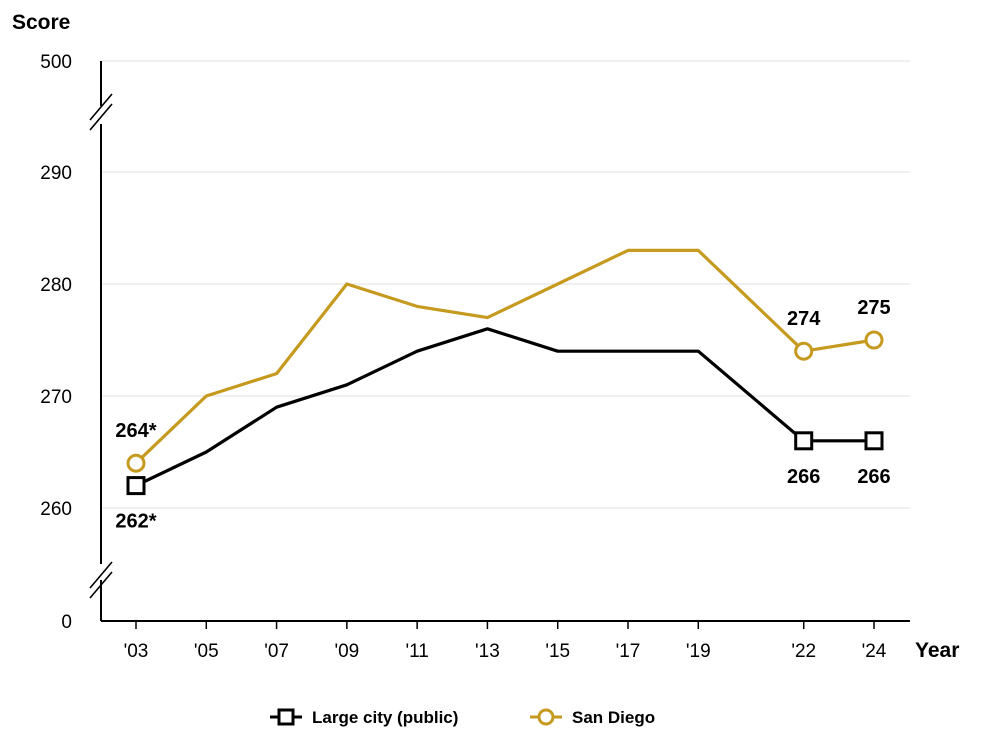 The height and width of the screenshot is (731, 992). I want to click on x-tick-label: '07, so click(276, 651).